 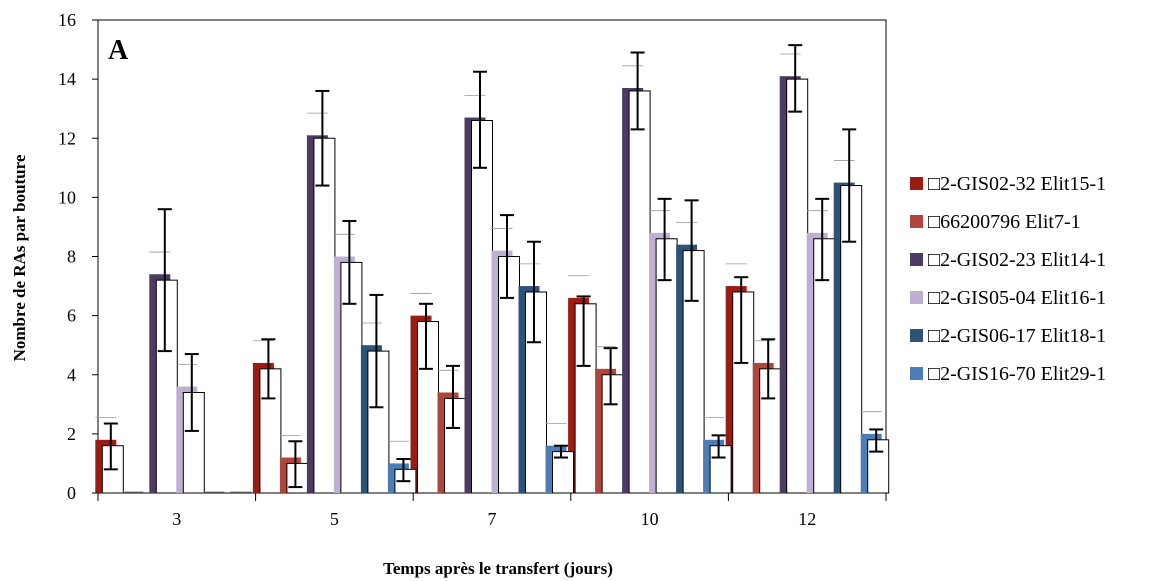 What do you see at coordinates (67, 79) in the screenshot?
I see `y-tick-label: 14` at bounding box center [67, 79].